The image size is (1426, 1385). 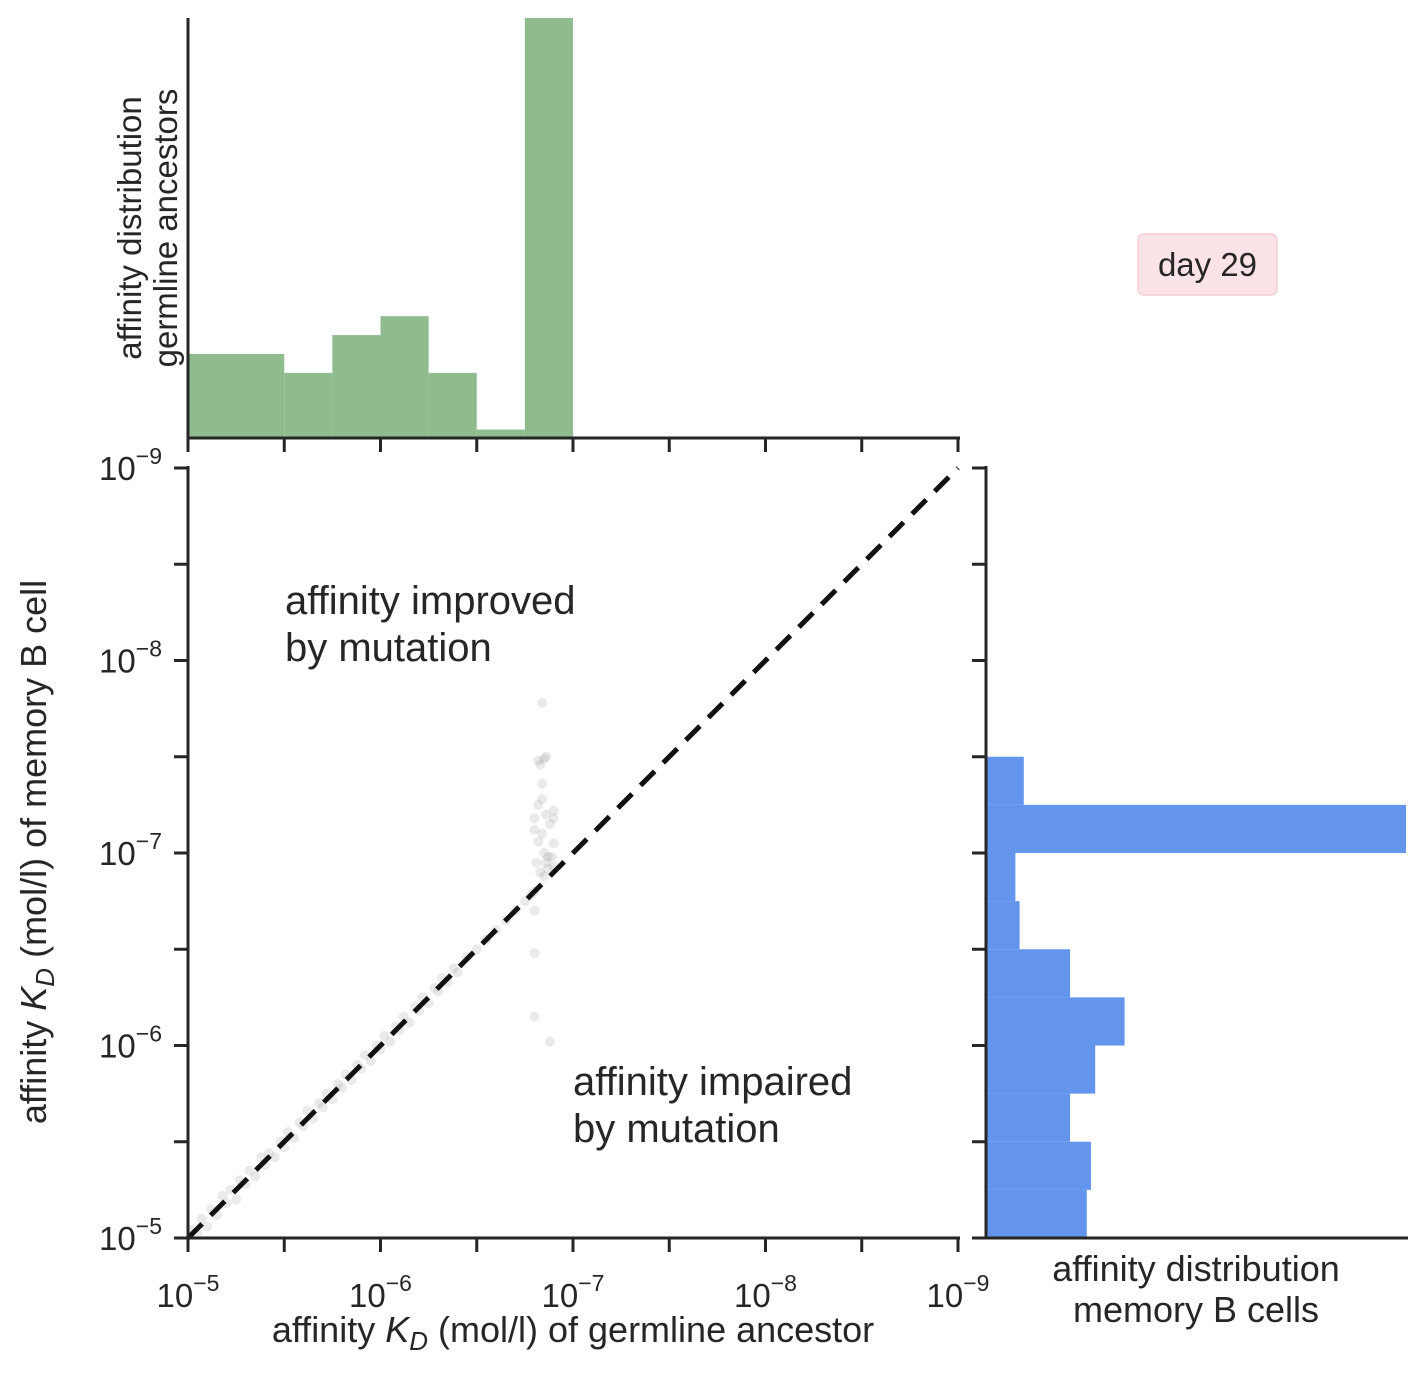 What do you see at coordinates (784, 1283) in the screenshot?
I see `main-x-tick-label-exponent: −8` at bounding box center [784, 1283].